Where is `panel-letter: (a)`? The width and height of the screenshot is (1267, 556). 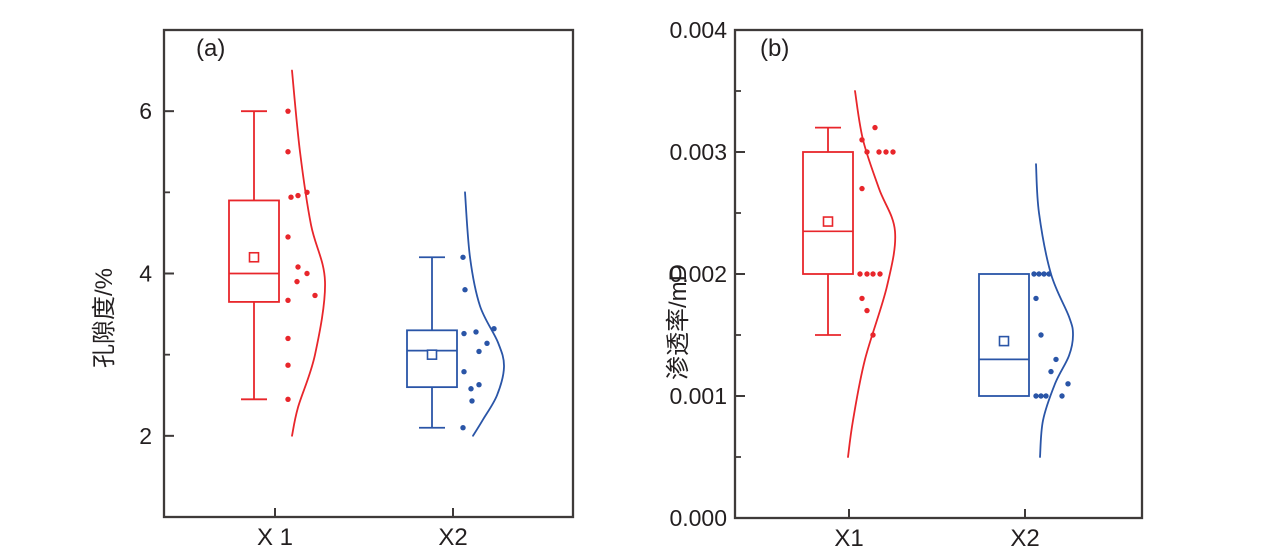
panel-letter: (a) is located at coordinates (210, 48).